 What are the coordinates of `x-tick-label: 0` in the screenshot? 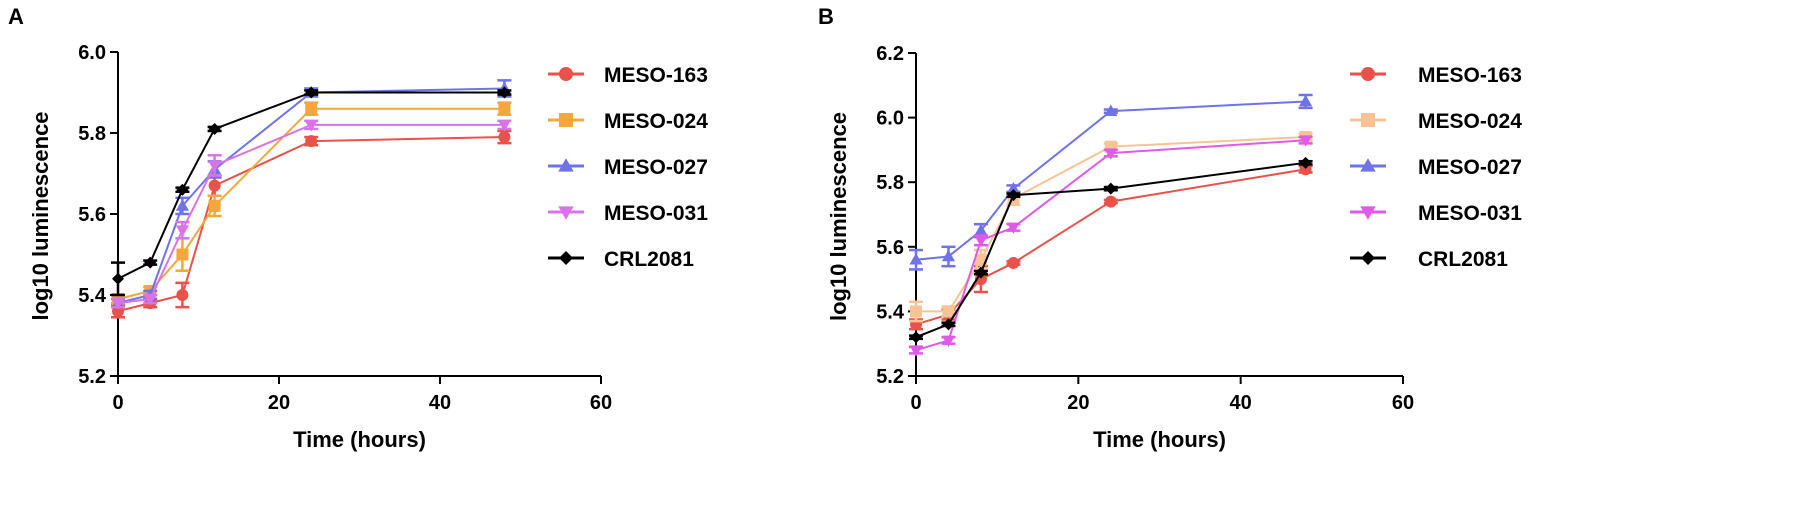 It's located at (117, 403).